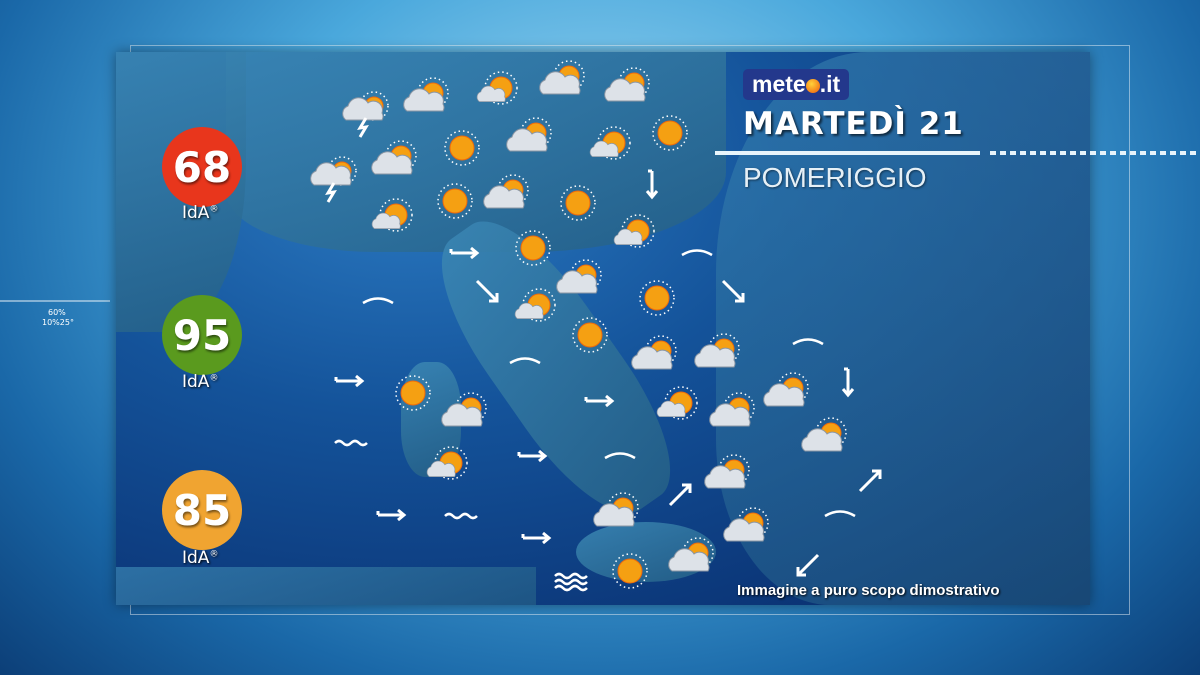 The width and height of the screenshot is (1200, 675). What do you see at coordinates (1095, 153) in the screenshot?
I see `dotted-divider` at bounding box center [1095, 153].